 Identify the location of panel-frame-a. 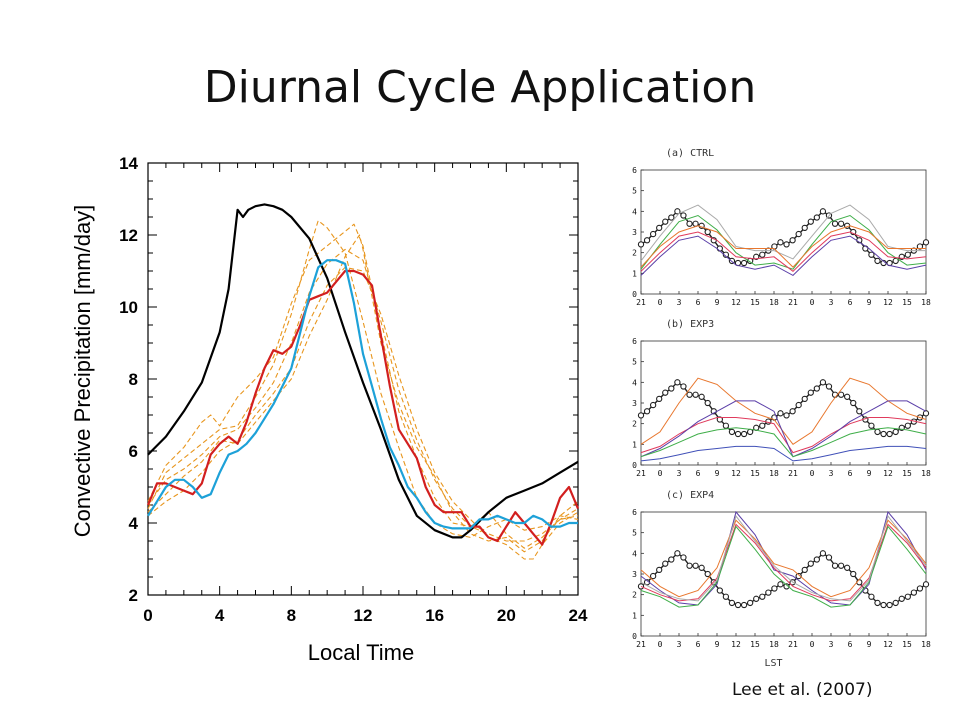
(783, 232).